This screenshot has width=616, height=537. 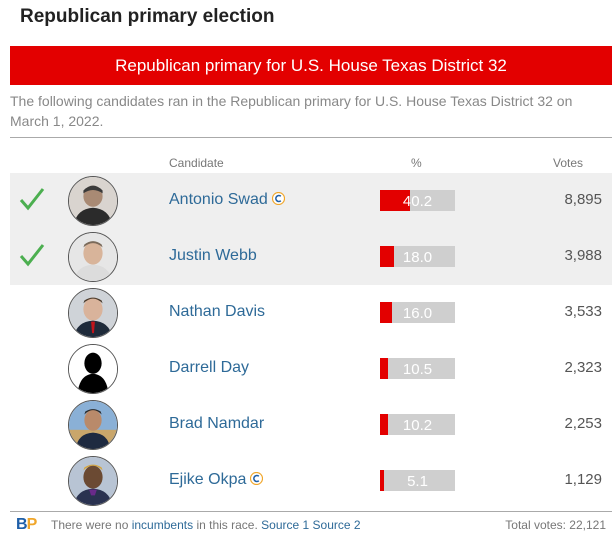 I want to click on vote-count: 8,895, so click(x=583, y=199).